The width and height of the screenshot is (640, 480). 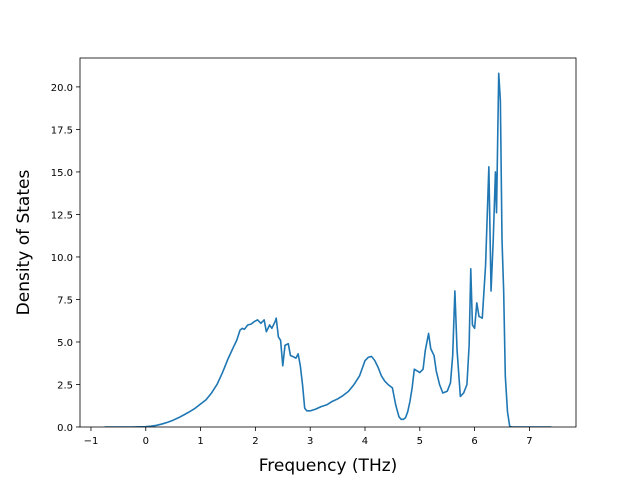 What do you see at coordinates (65, 343) in the screenshot?
I see `y-tick-label: 5.0` at bounding box center [65, 343].